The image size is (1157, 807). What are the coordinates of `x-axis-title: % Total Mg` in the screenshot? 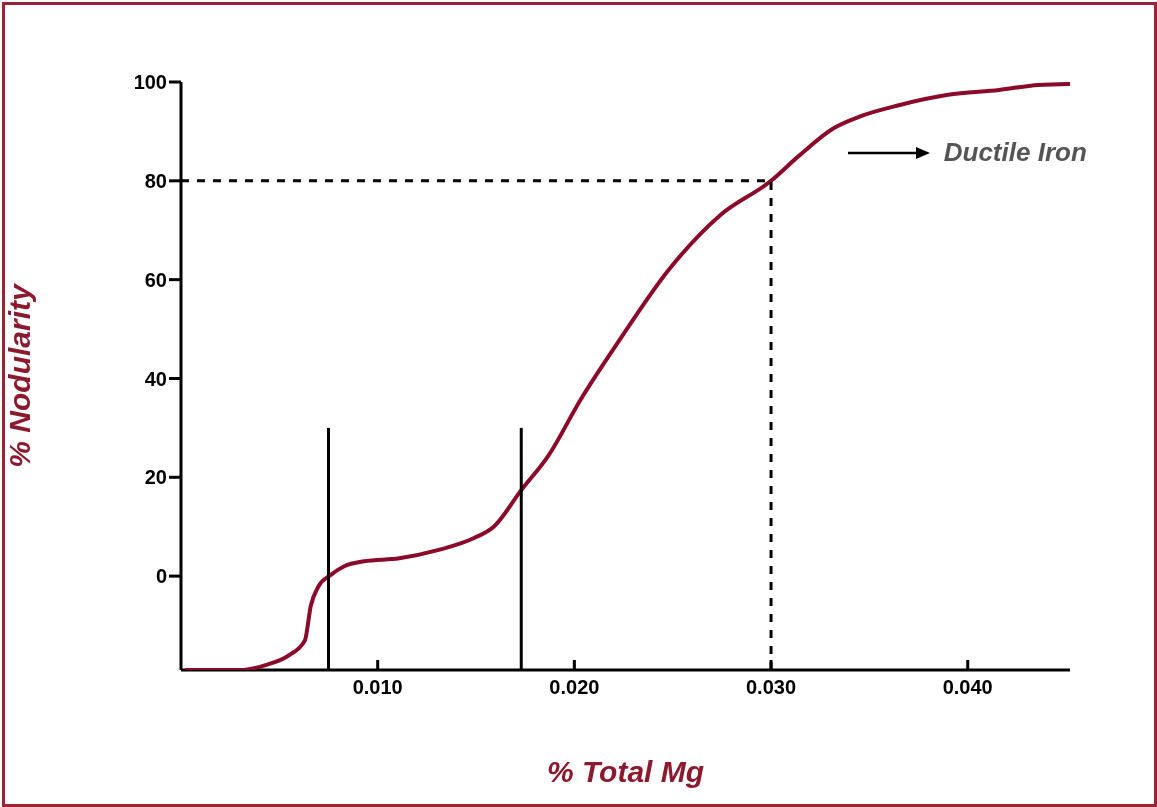 It's located at (625, 771).